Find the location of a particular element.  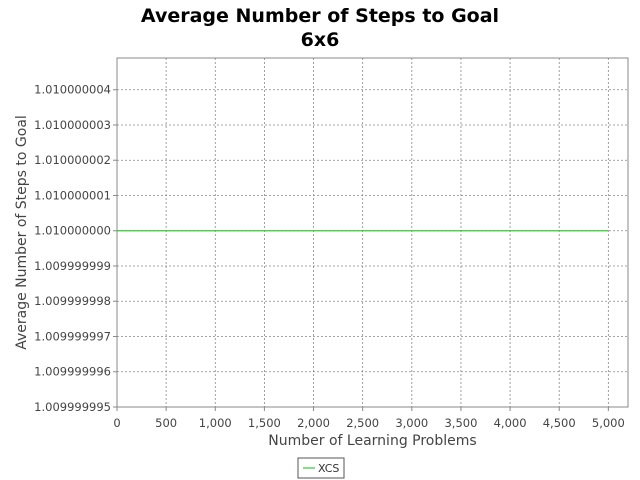

y-tick-label: 1.009999999 is located at coordinates (72, 266).